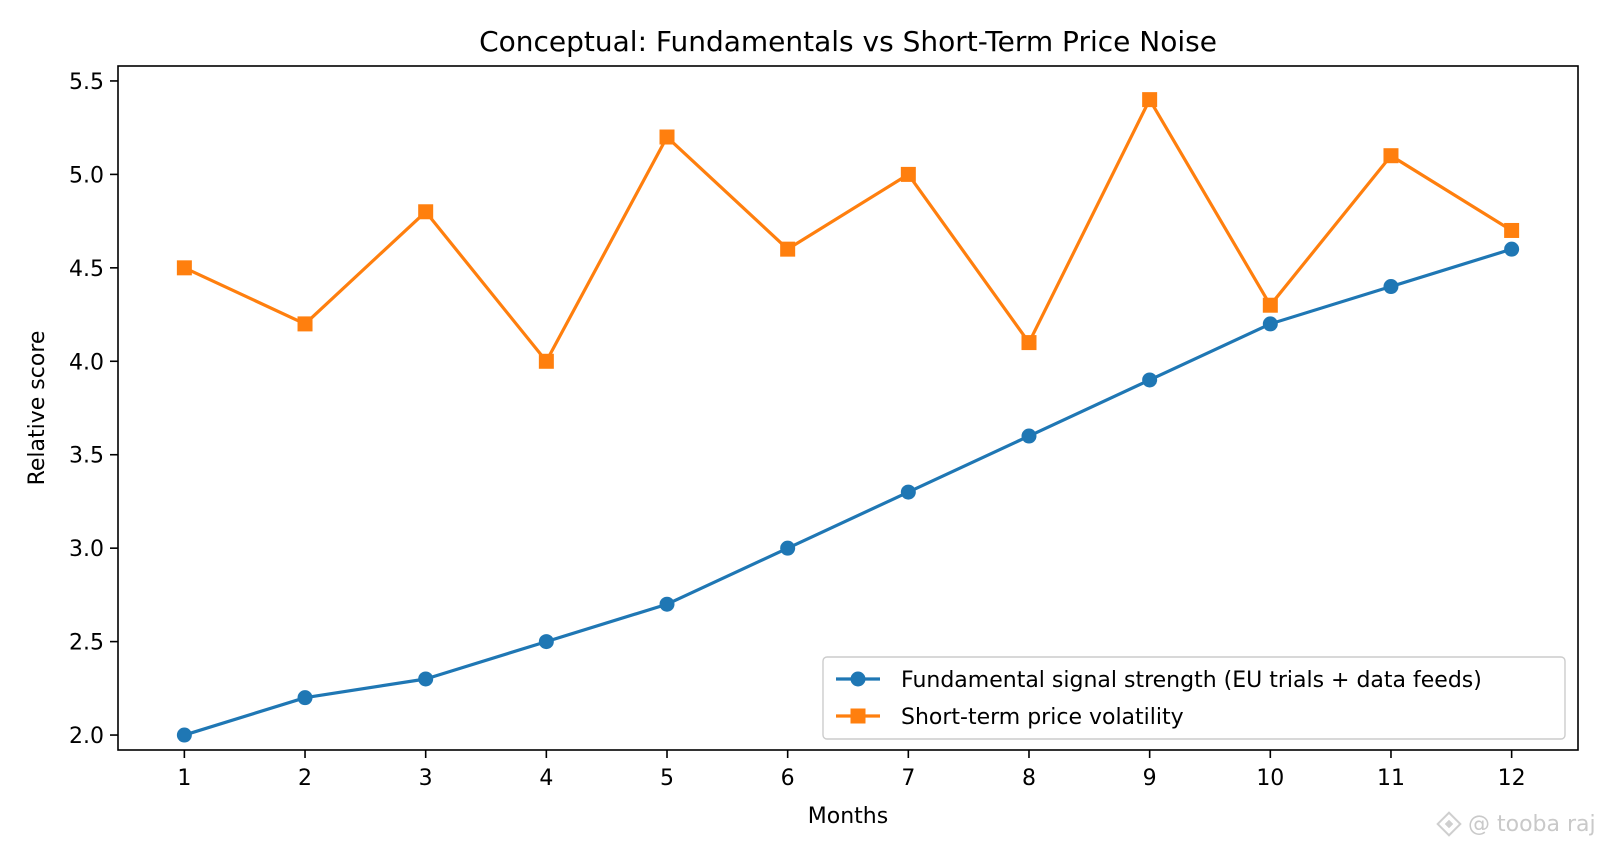  What do you see at coordinates (86, 549) in the screenshot?
I see `y-tick-label: 3.0` at bounding box center [86, 549].